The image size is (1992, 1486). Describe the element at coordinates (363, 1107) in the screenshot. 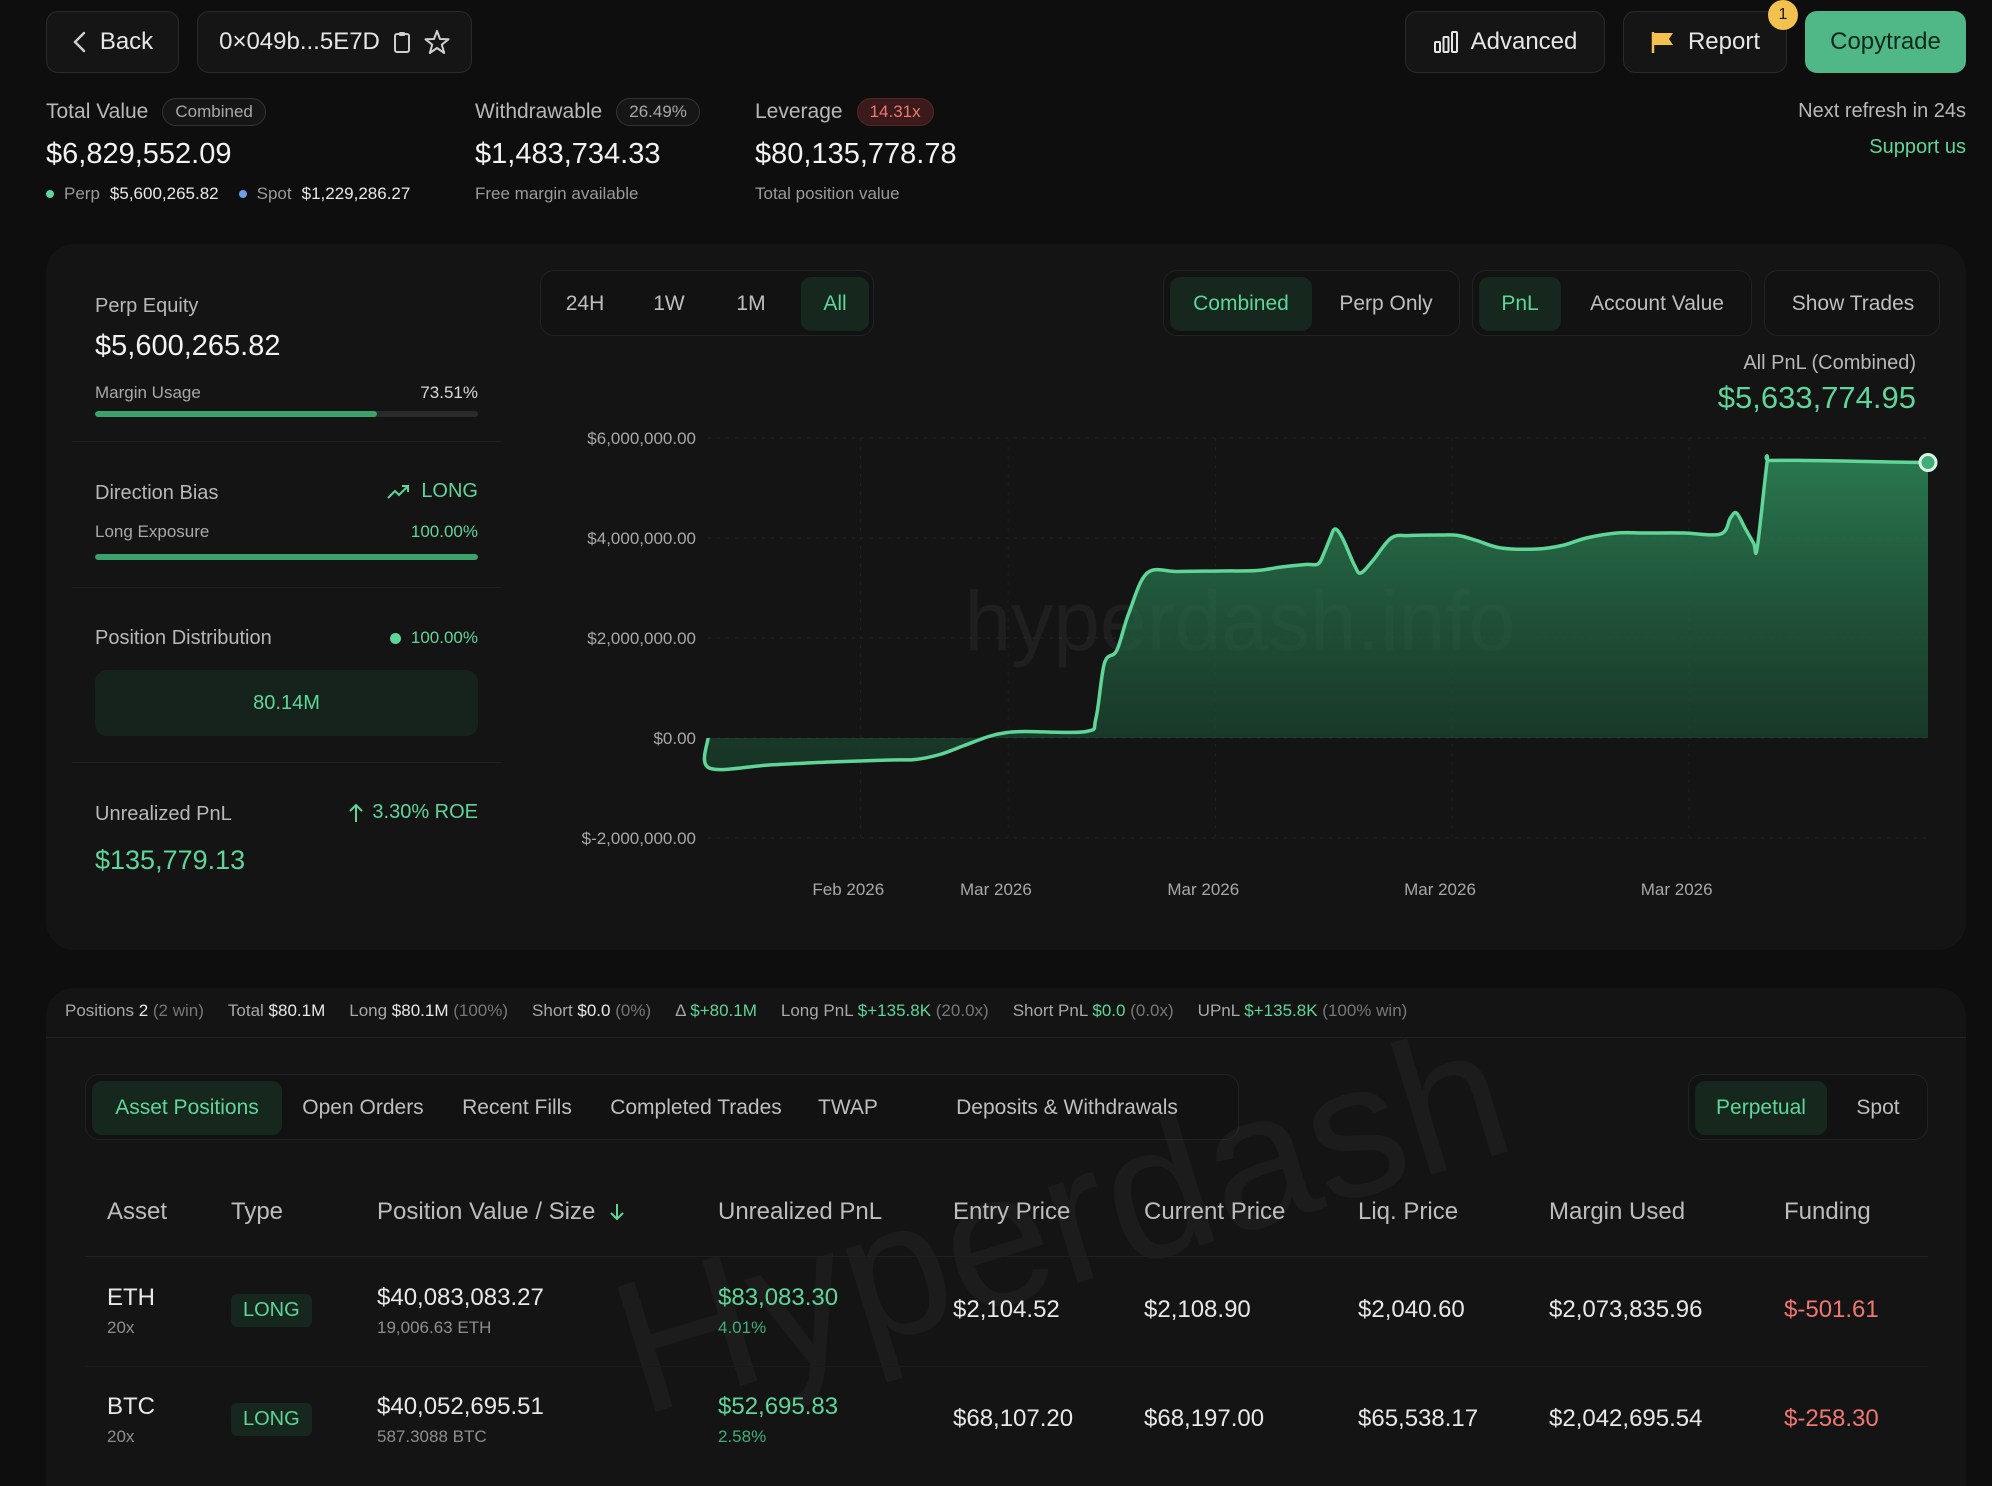

I see `tab-open-orders: Open Orders` at that location.